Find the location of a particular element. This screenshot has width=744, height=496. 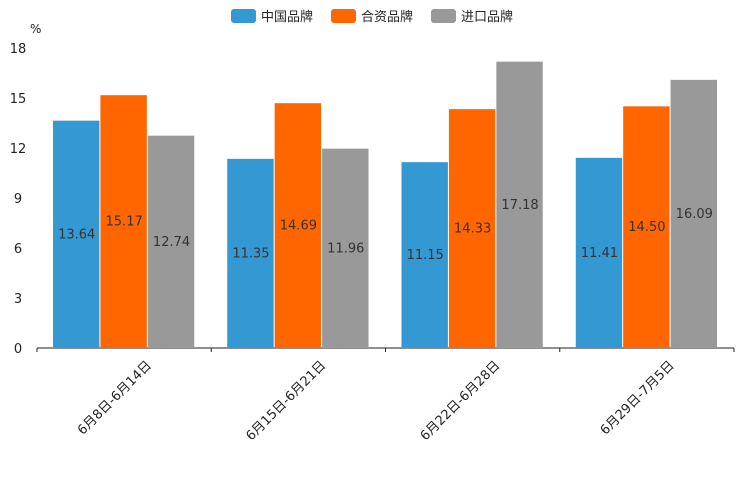

bar-value-label: 14.33 is located at coordinates (472, 229).